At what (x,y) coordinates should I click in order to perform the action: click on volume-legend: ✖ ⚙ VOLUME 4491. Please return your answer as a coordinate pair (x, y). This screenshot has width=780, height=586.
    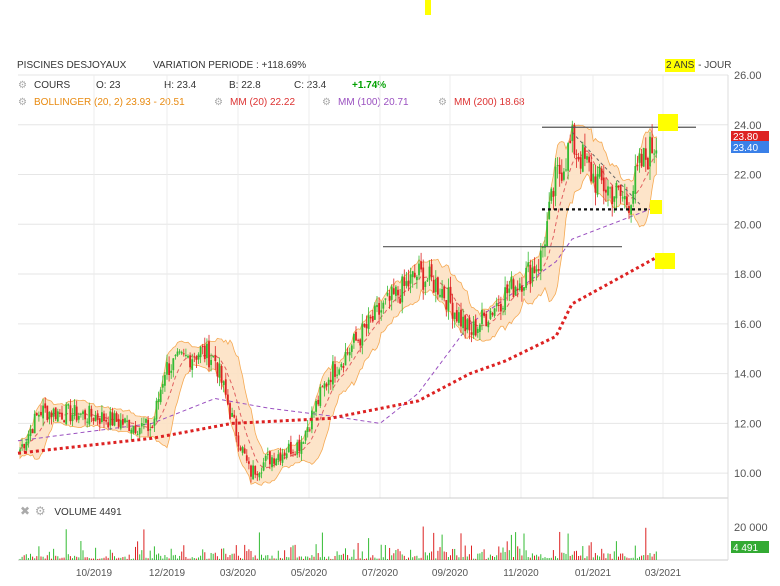
    Looking at the image, I should click on (71, 511).